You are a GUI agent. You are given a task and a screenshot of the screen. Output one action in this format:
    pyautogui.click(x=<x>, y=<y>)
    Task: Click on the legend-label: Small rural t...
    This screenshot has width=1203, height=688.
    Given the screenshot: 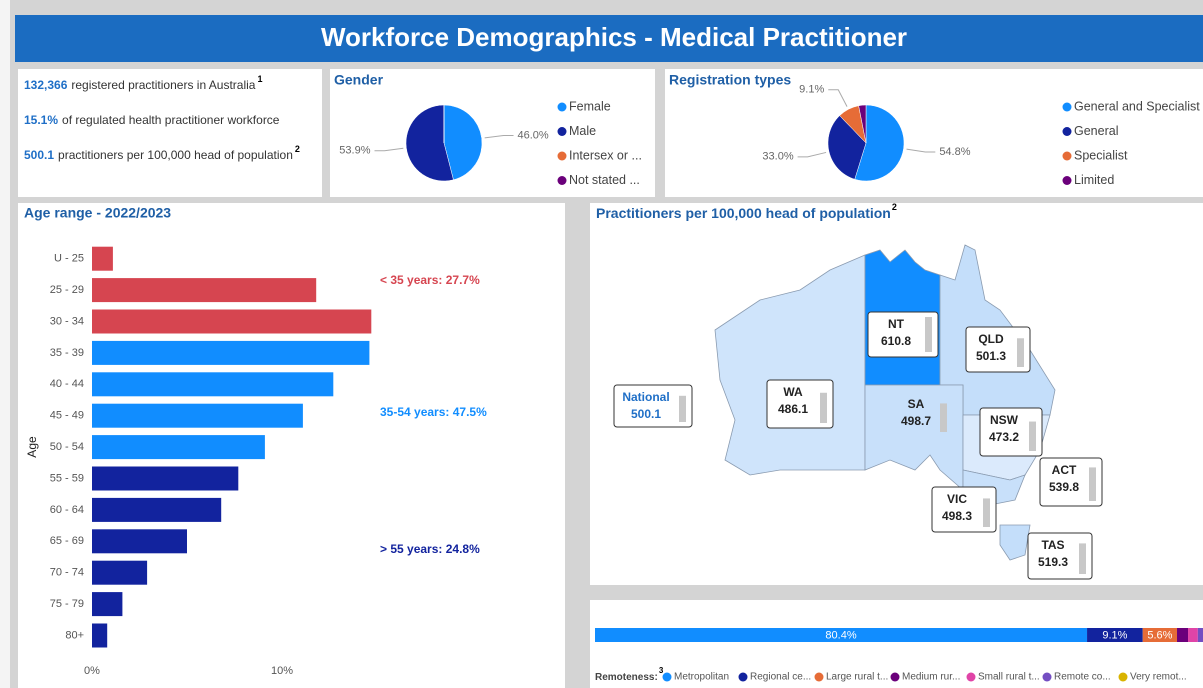 What is the action you would take?
    pyautogui.click(x=1009, y=677)
    